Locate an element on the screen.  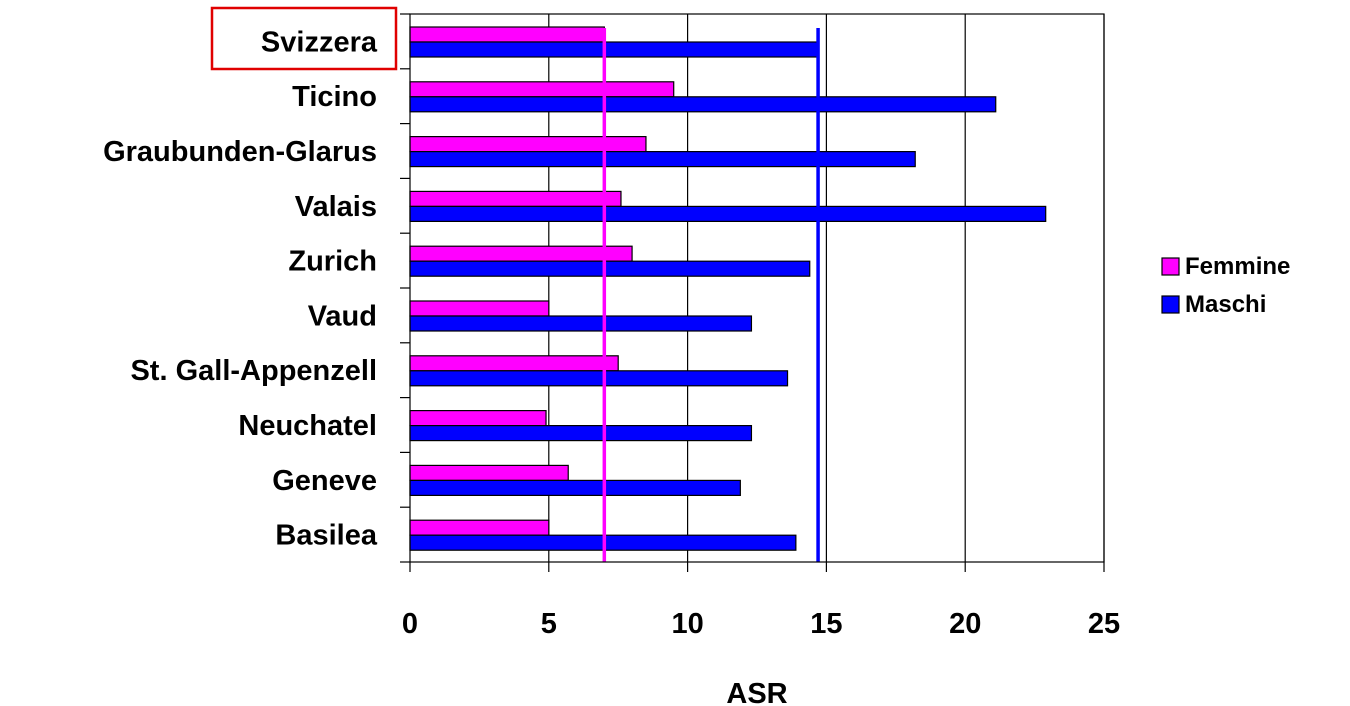
x-axis-title: ASR is located at coordinates (756, 692).